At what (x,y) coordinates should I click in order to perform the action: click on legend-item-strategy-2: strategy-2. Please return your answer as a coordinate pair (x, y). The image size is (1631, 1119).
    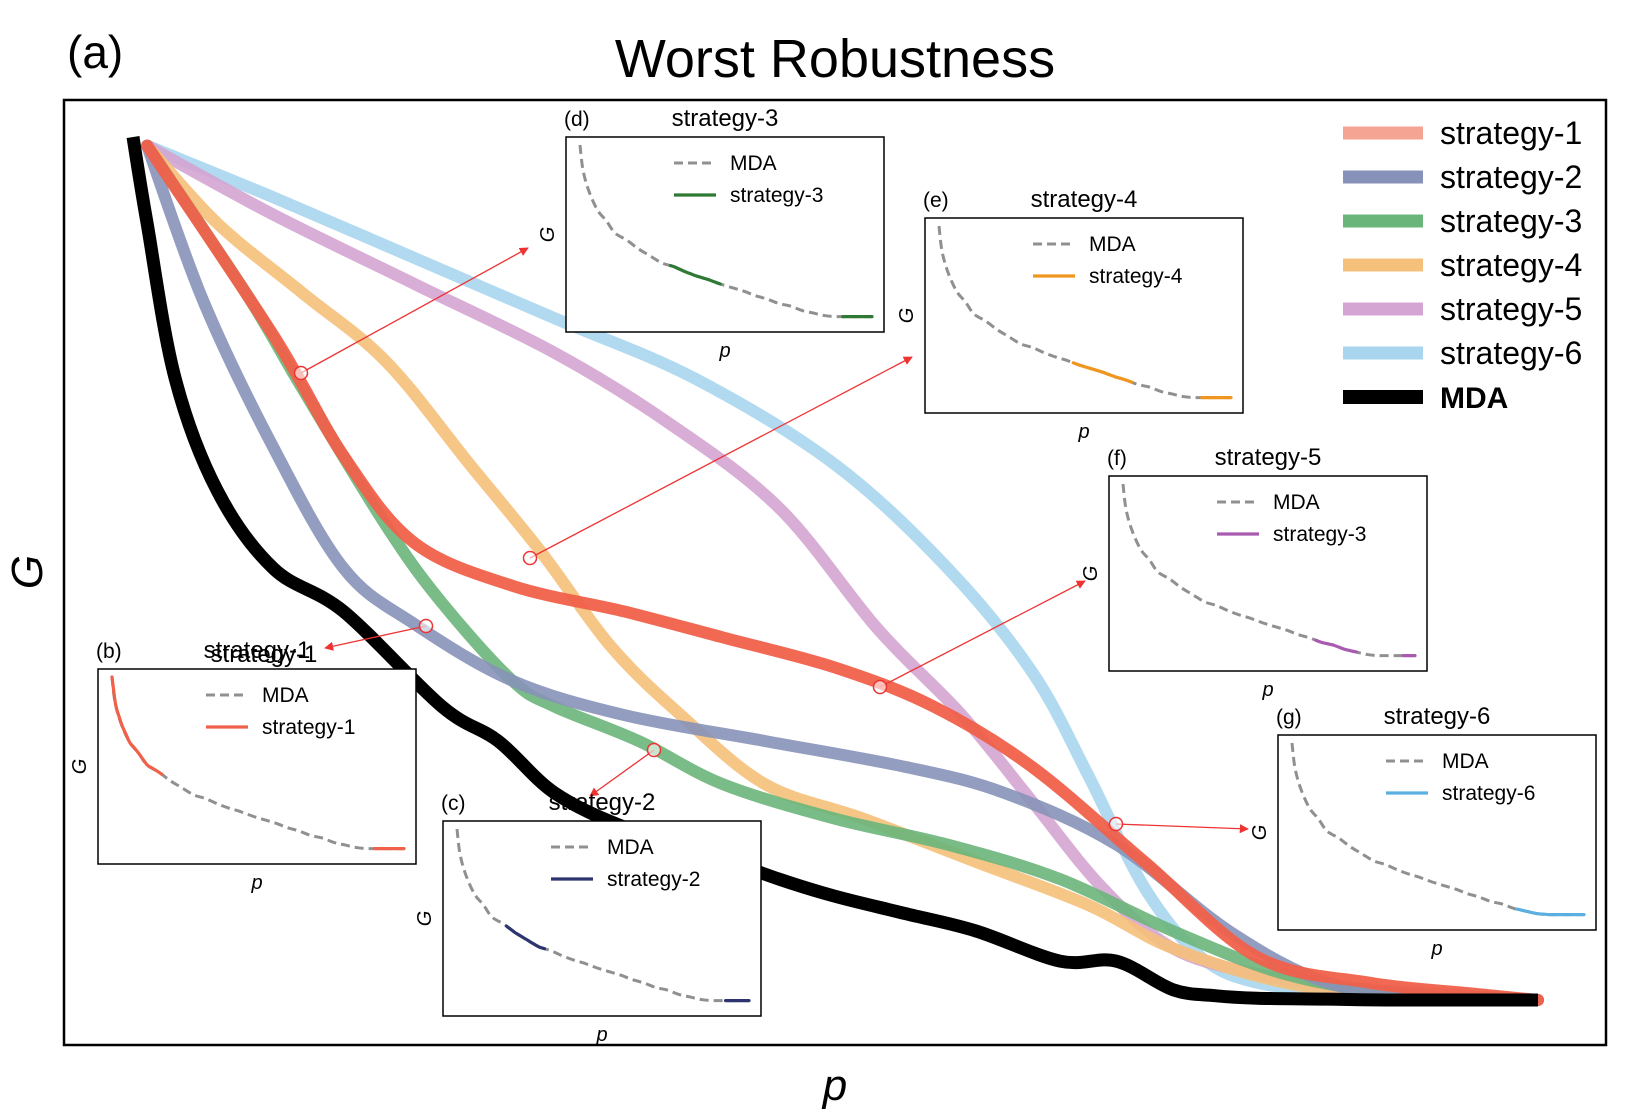
    Looking at the image, I should click on (1462, 177).